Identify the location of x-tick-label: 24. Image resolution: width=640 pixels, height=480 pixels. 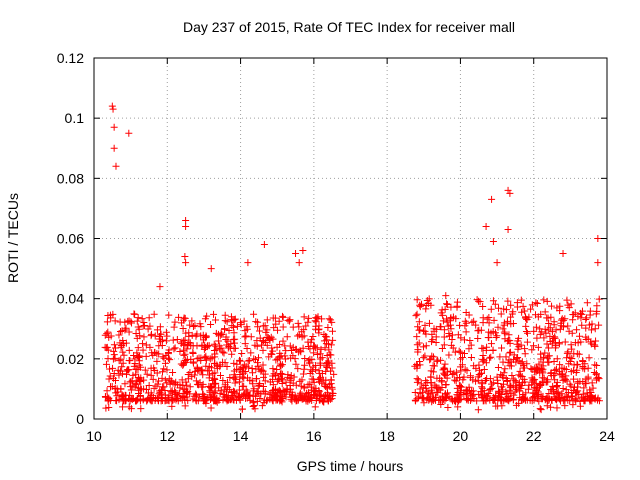
(607, 436).